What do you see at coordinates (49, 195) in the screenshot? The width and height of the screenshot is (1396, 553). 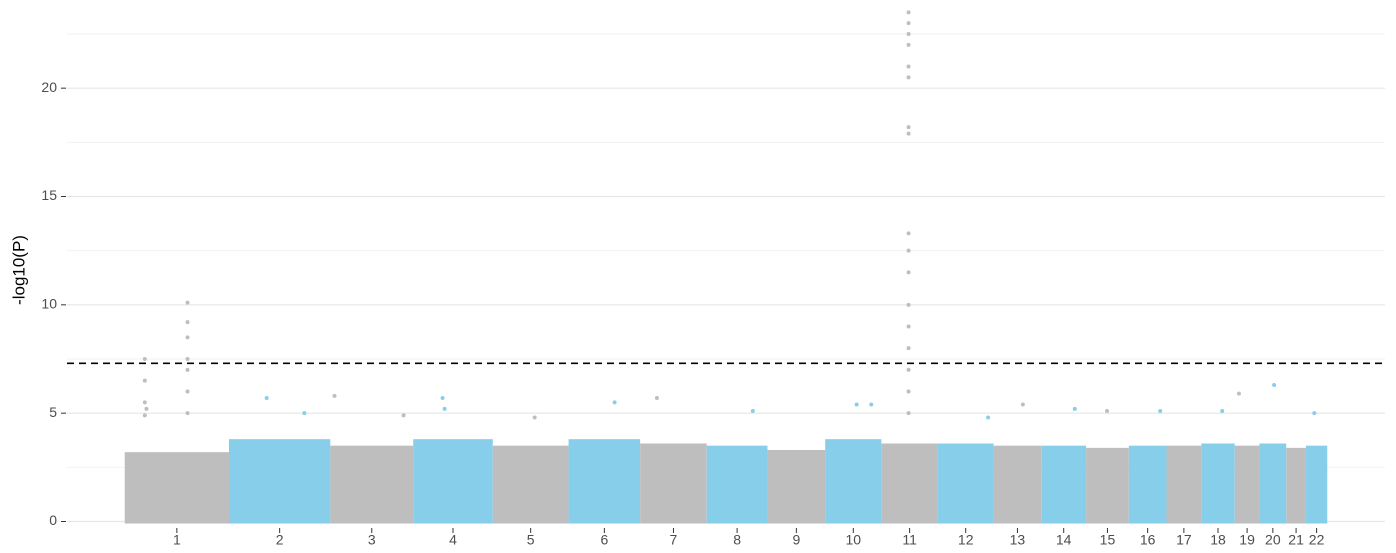 I see `y-tick-label: 15` at bounding box center [49, 195].